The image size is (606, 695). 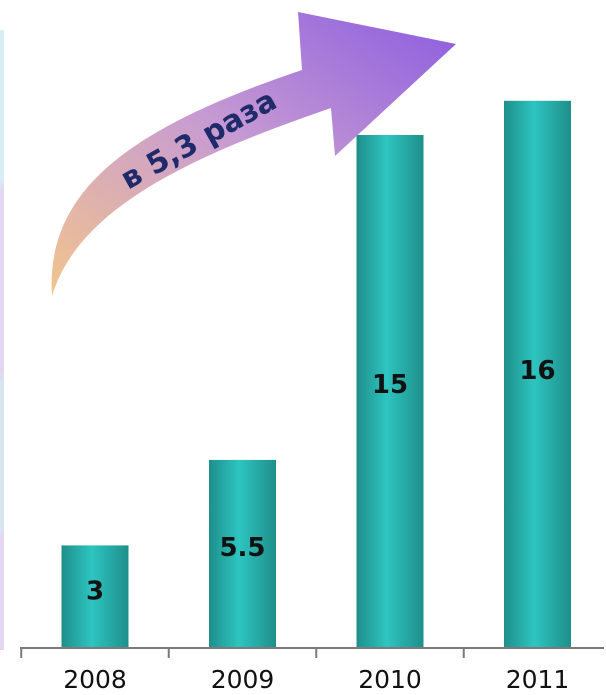 I want to click on left-edge-decoration, so click(x=2, y=340).